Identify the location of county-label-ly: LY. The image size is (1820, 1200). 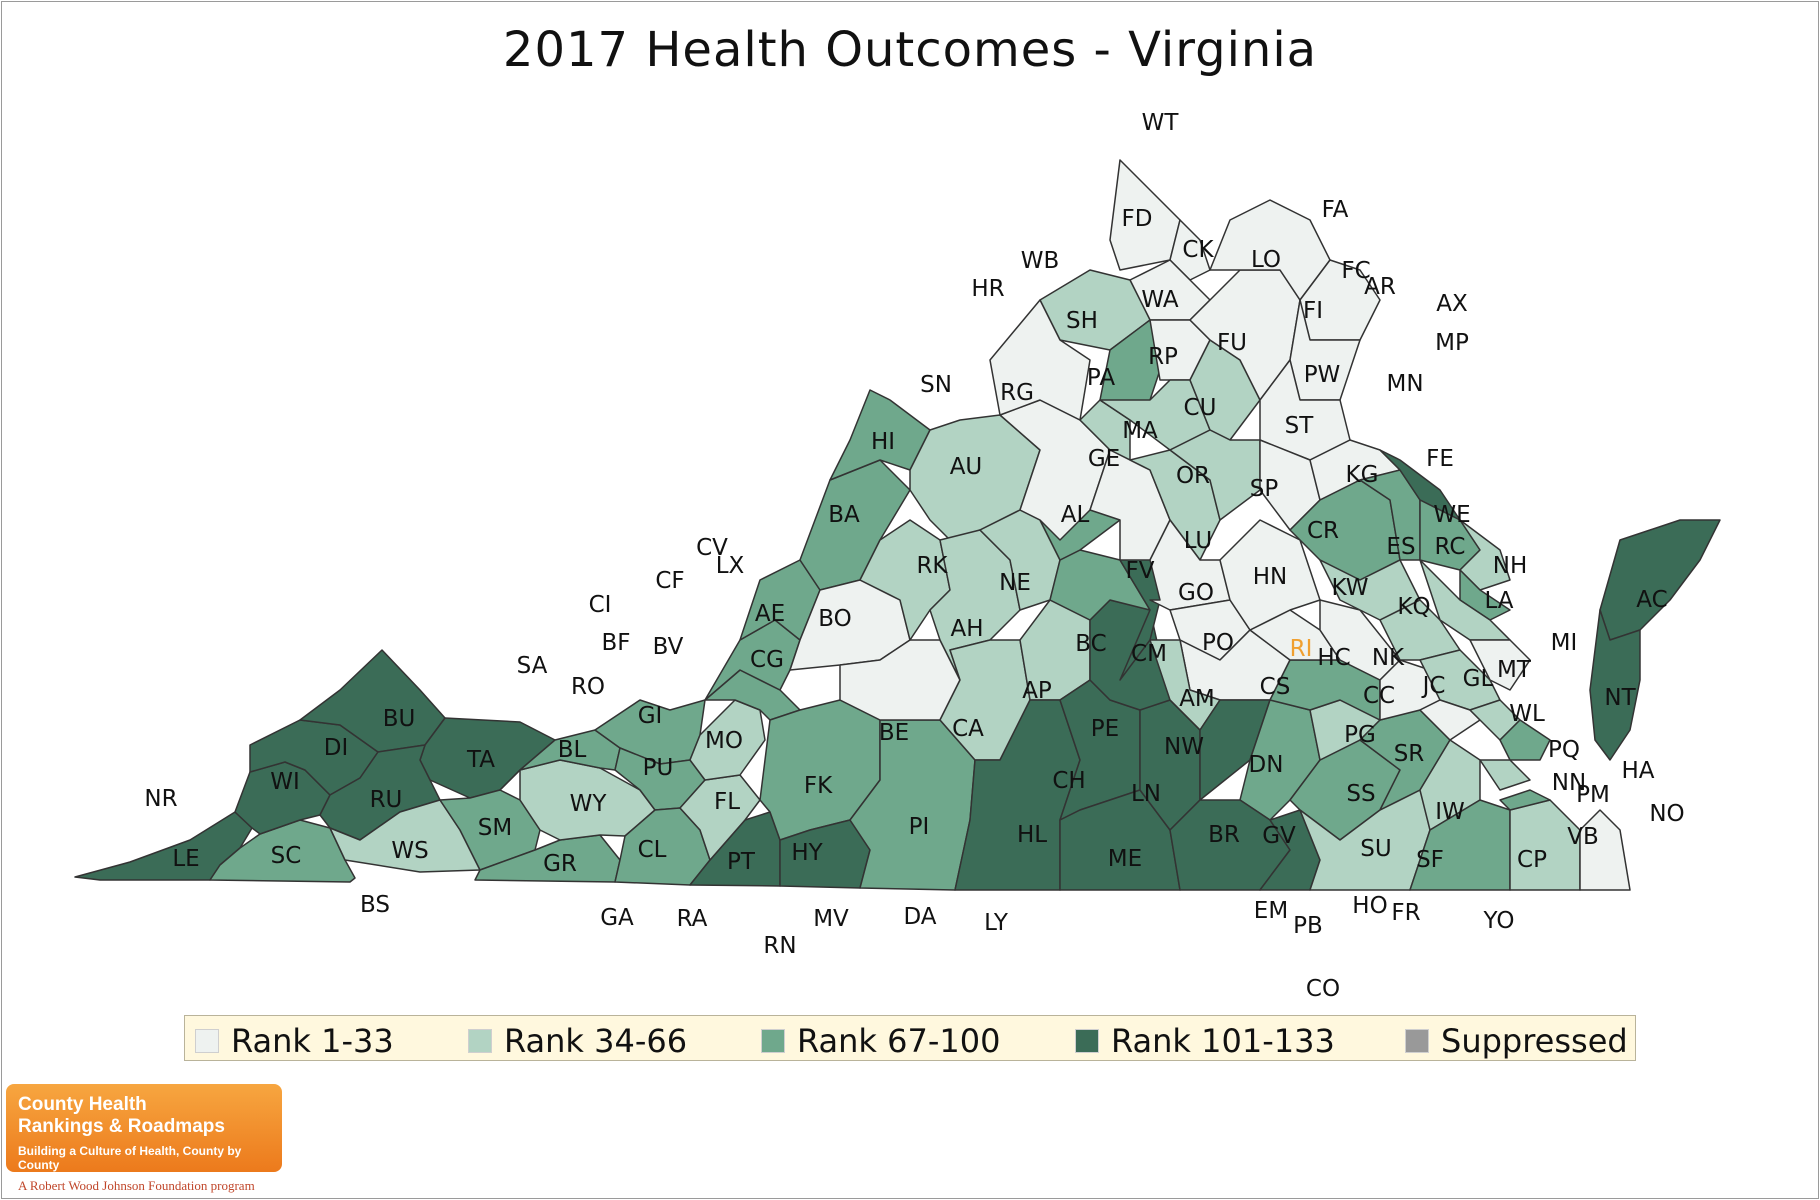
(996, 923).